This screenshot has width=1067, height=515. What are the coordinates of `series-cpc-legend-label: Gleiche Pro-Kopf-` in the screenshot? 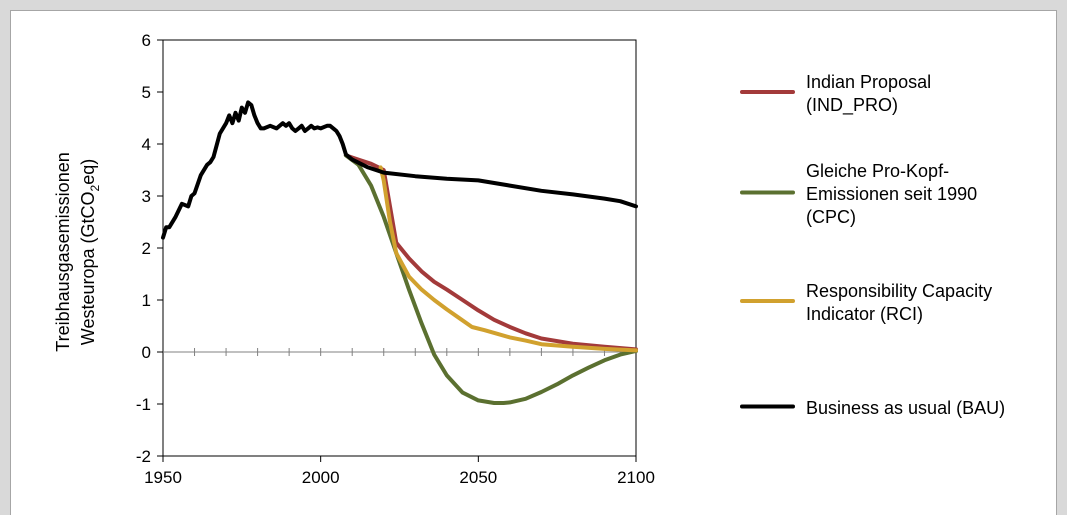 It's located at (877, 171).